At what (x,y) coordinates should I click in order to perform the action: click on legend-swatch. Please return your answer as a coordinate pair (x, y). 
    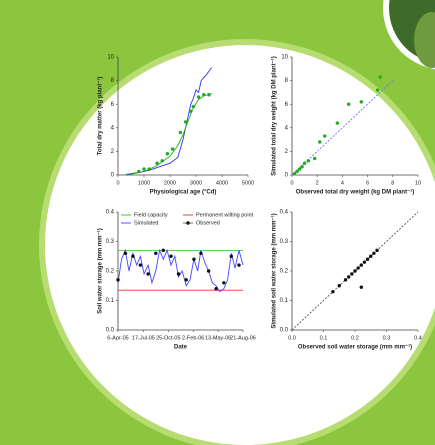
    Looking at the image, I should click on (188, 223).